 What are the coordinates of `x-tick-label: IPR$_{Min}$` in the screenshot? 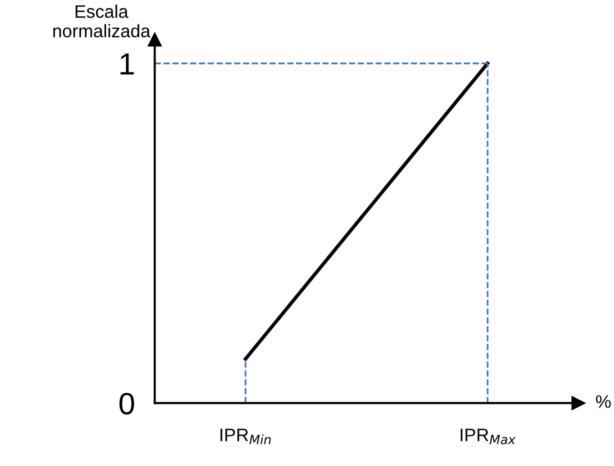 It's located at (245, 436).